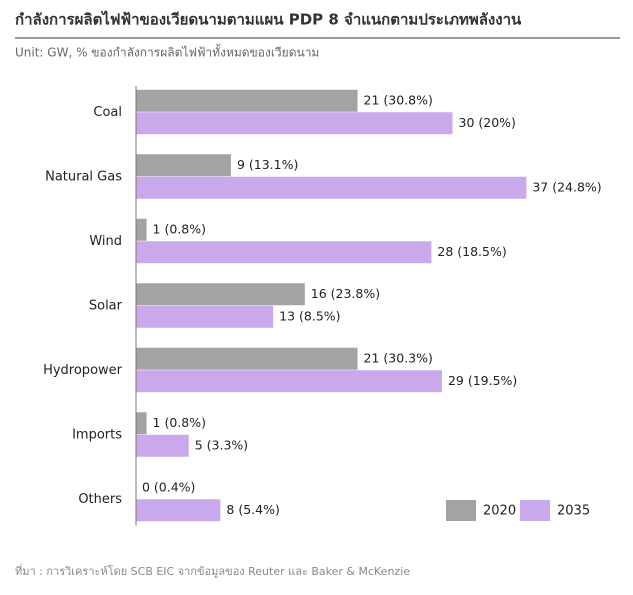 The width and height of the screenshot is (633, 595). I want to click on value-label: 5 (3.3%), so click(221, 445).